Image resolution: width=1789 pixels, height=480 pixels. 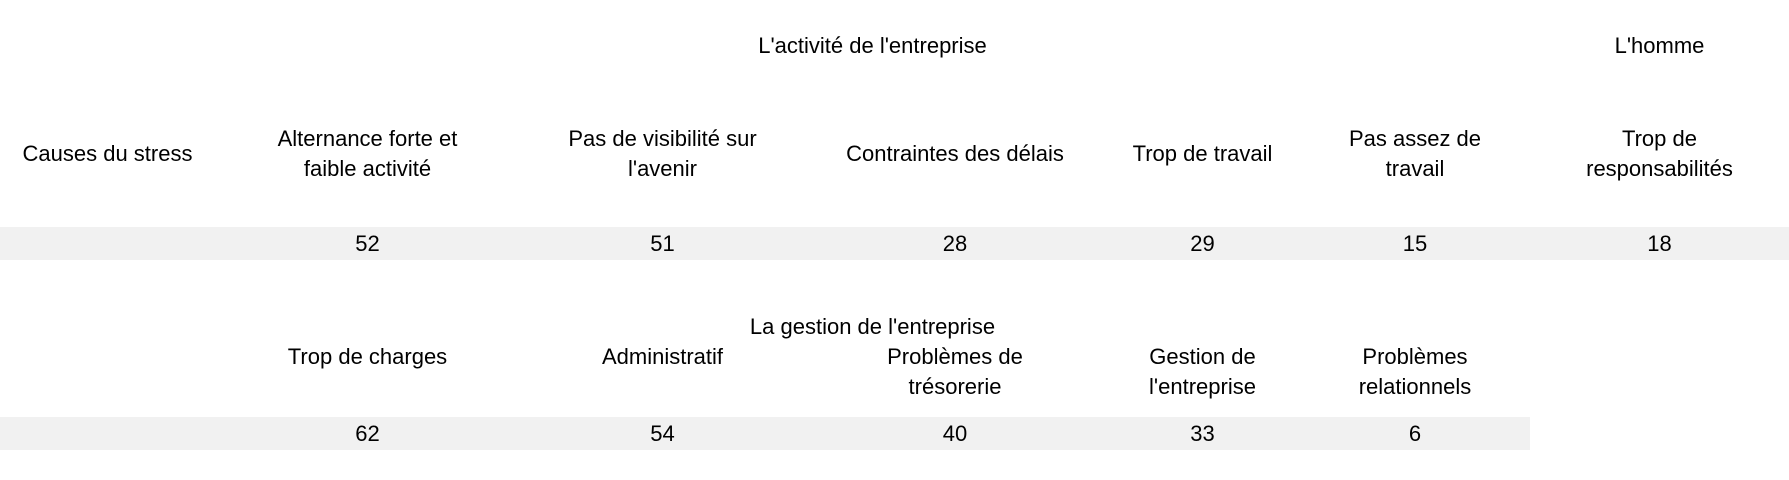 What do you see at coordinates (1659, 243) in the screenshot?
I see `value-cell: 18` at bounding box center [1659, 243].